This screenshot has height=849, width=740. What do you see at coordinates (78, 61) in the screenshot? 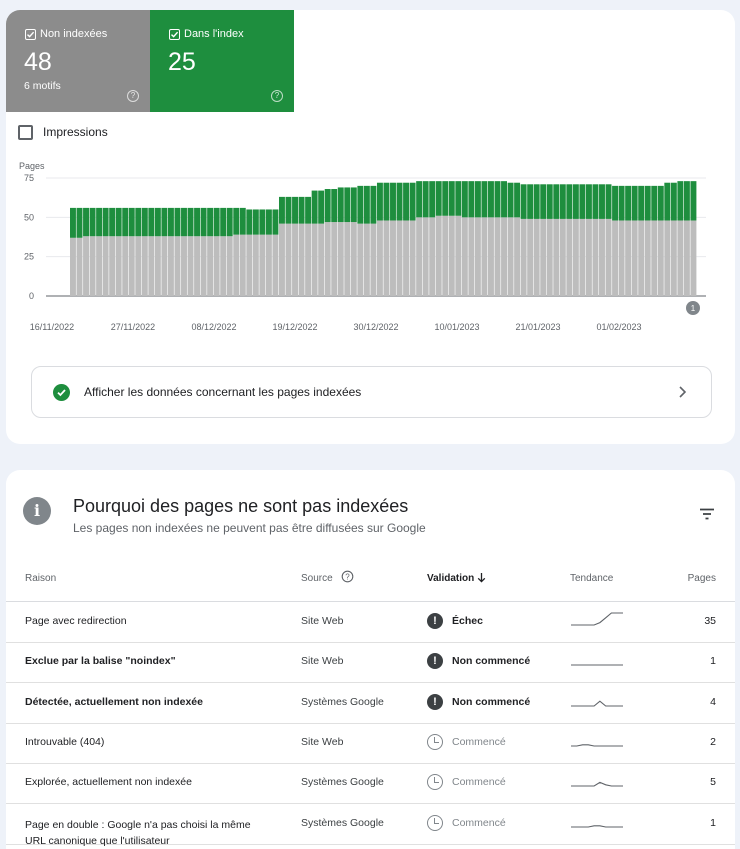
I see `not-indexed-tile: Non indexées 48 6 motifs ?` at bounding box center [78, 61].